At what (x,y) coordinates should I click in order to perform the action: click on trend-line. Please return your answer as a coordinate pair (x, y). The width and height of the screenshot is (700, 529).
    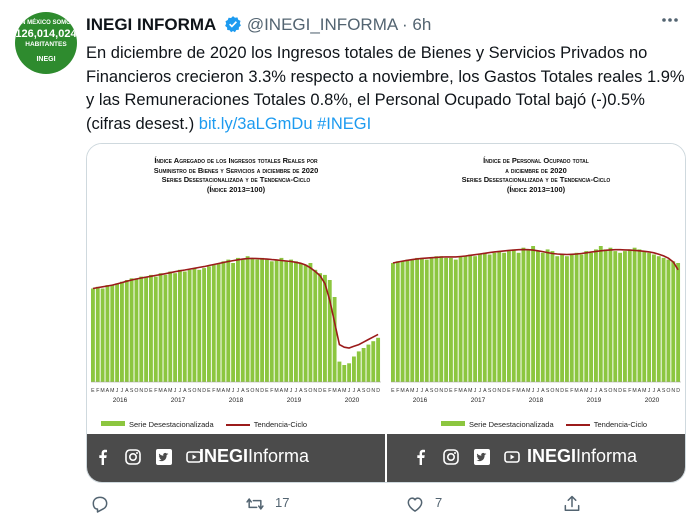
    Looking at the image, I should click on (535, 259).